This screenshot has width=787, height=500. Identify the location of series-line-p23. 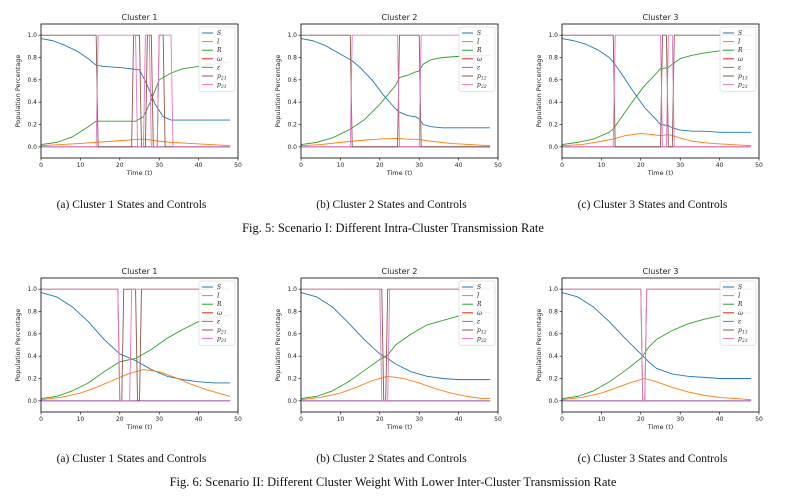
(657, 91).